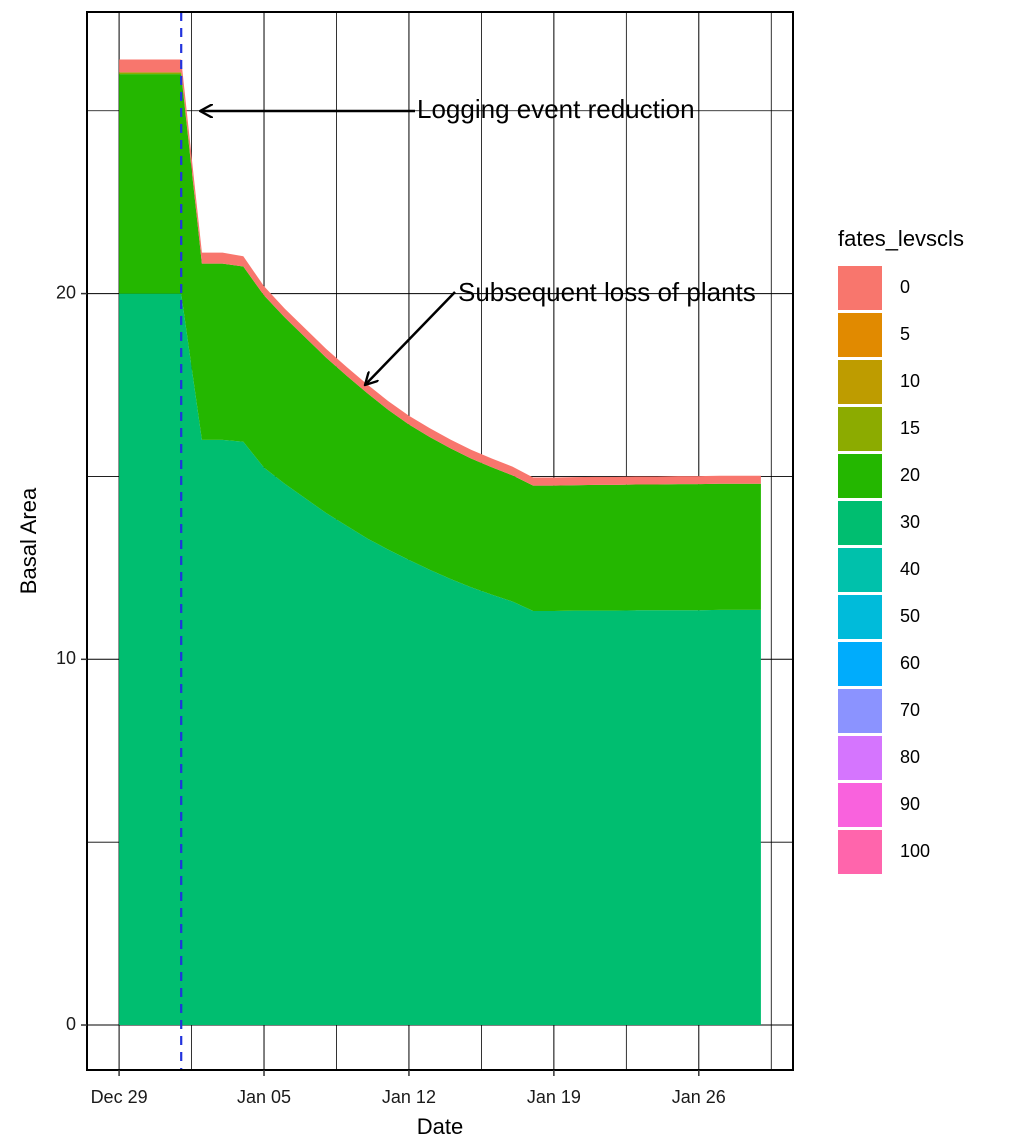 This screenshot has width=1019, height=1146. I want to click on legend: 0 5 10 15 20 30 40 50 60 70 80 90 100, so click(884, 570).